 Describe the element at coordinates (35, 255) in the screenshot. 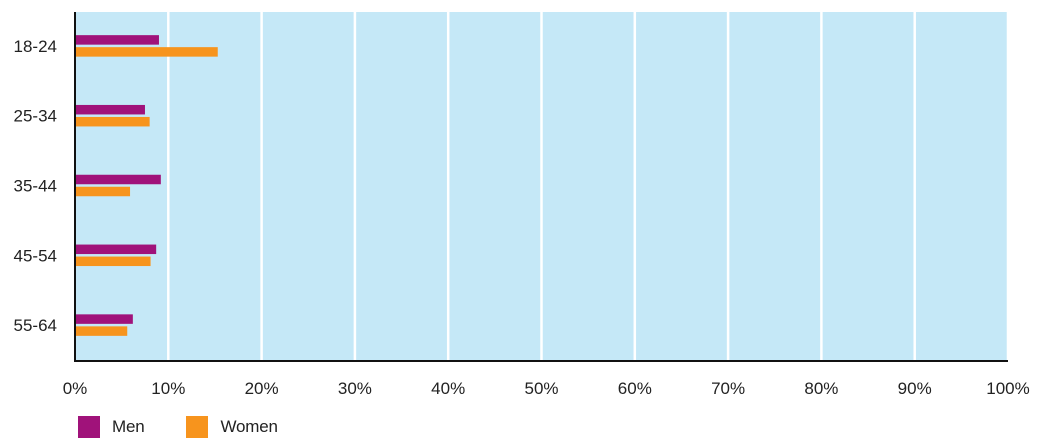

I see `category-label: 45-54` at that location.